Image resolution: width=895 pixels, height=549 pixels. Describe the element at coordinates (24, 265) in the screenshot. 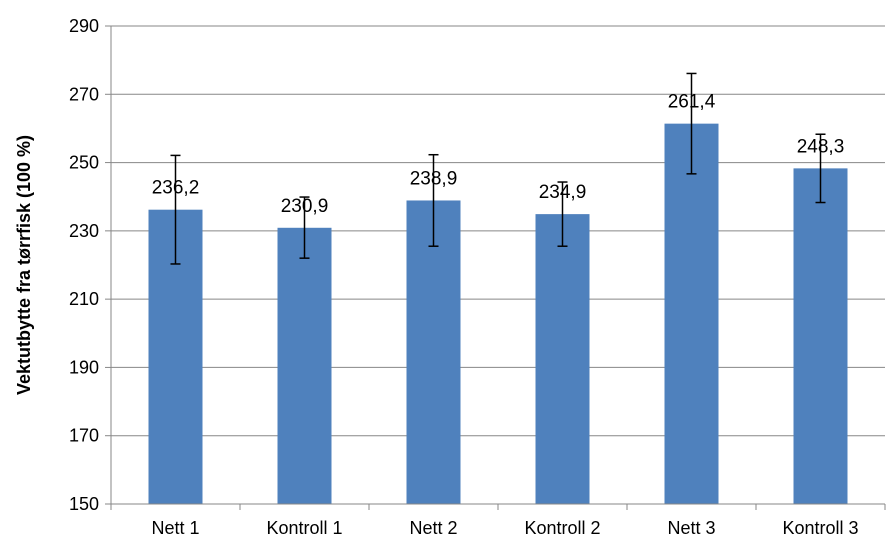

I see `y-axis-title: Vektutbytte fra tørrfisk (100 %)` at that location.